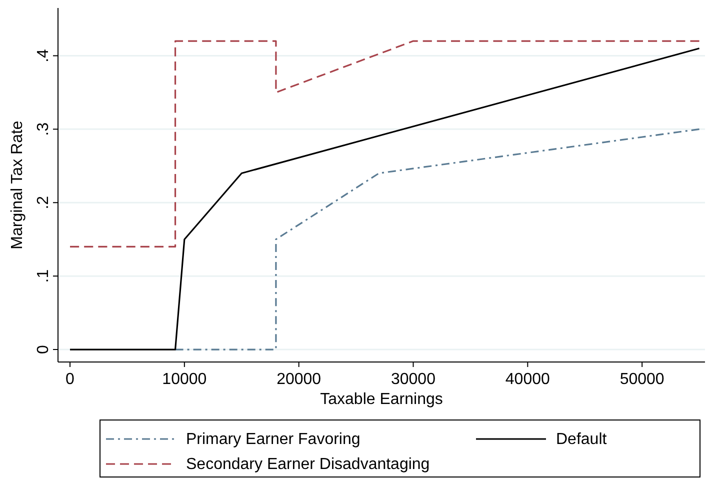 This screenshot has height=482, width=707. What do you see at coordinates (43, 203) in the screenshot?
I see `y-tick-label: .2` at bounding box center [43, 203].